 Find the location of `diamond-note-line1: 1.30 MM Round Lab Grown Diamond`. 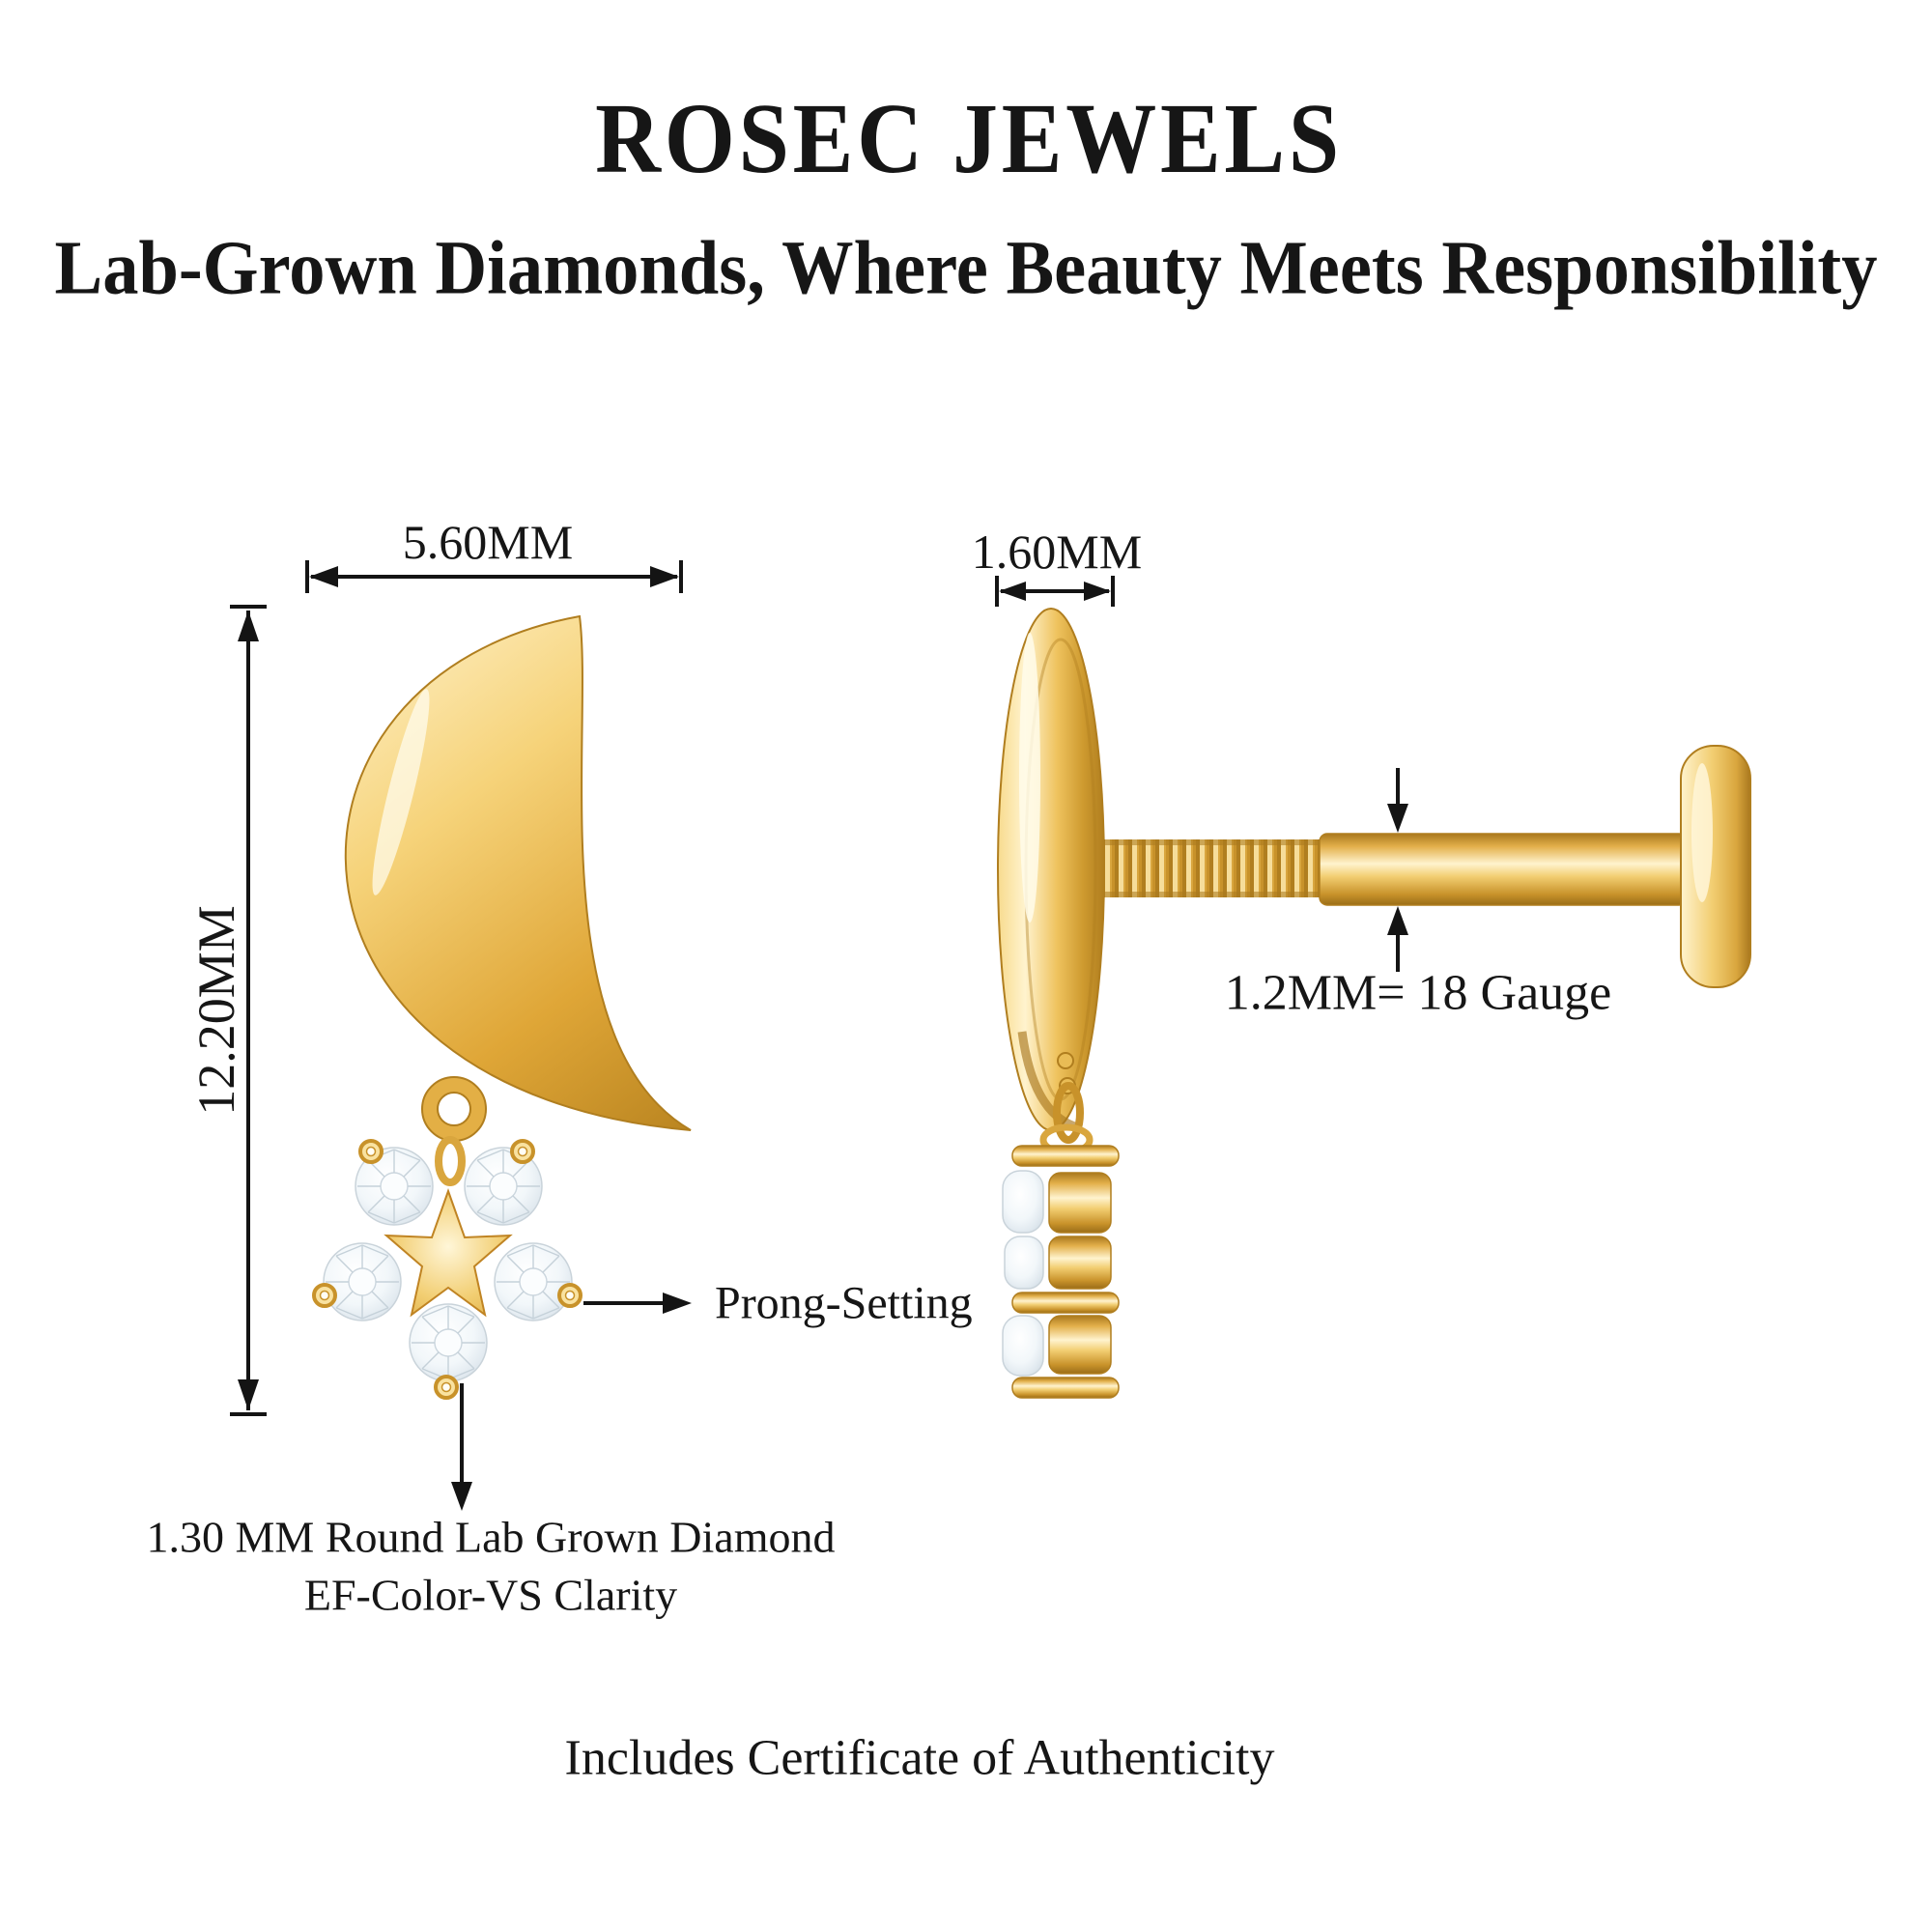

diamond-note-line1: 1.30 MM Round Lab Grown Diamond is located at coordinates (491, 1537).